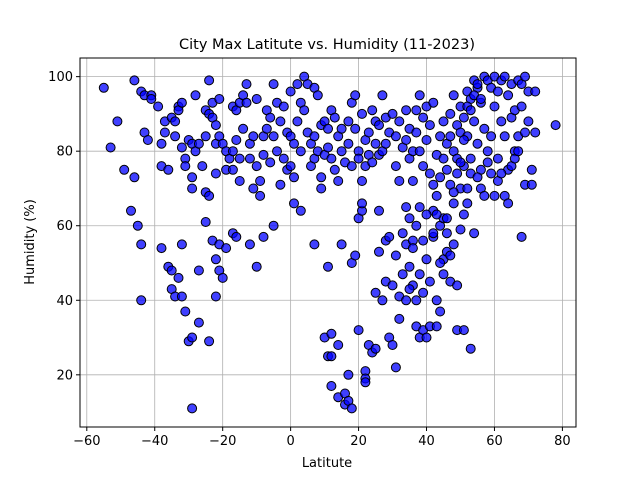  Describe the element at coordinates (494, 441) in the screenshot. I see `x-tick-label: 60` at that location.